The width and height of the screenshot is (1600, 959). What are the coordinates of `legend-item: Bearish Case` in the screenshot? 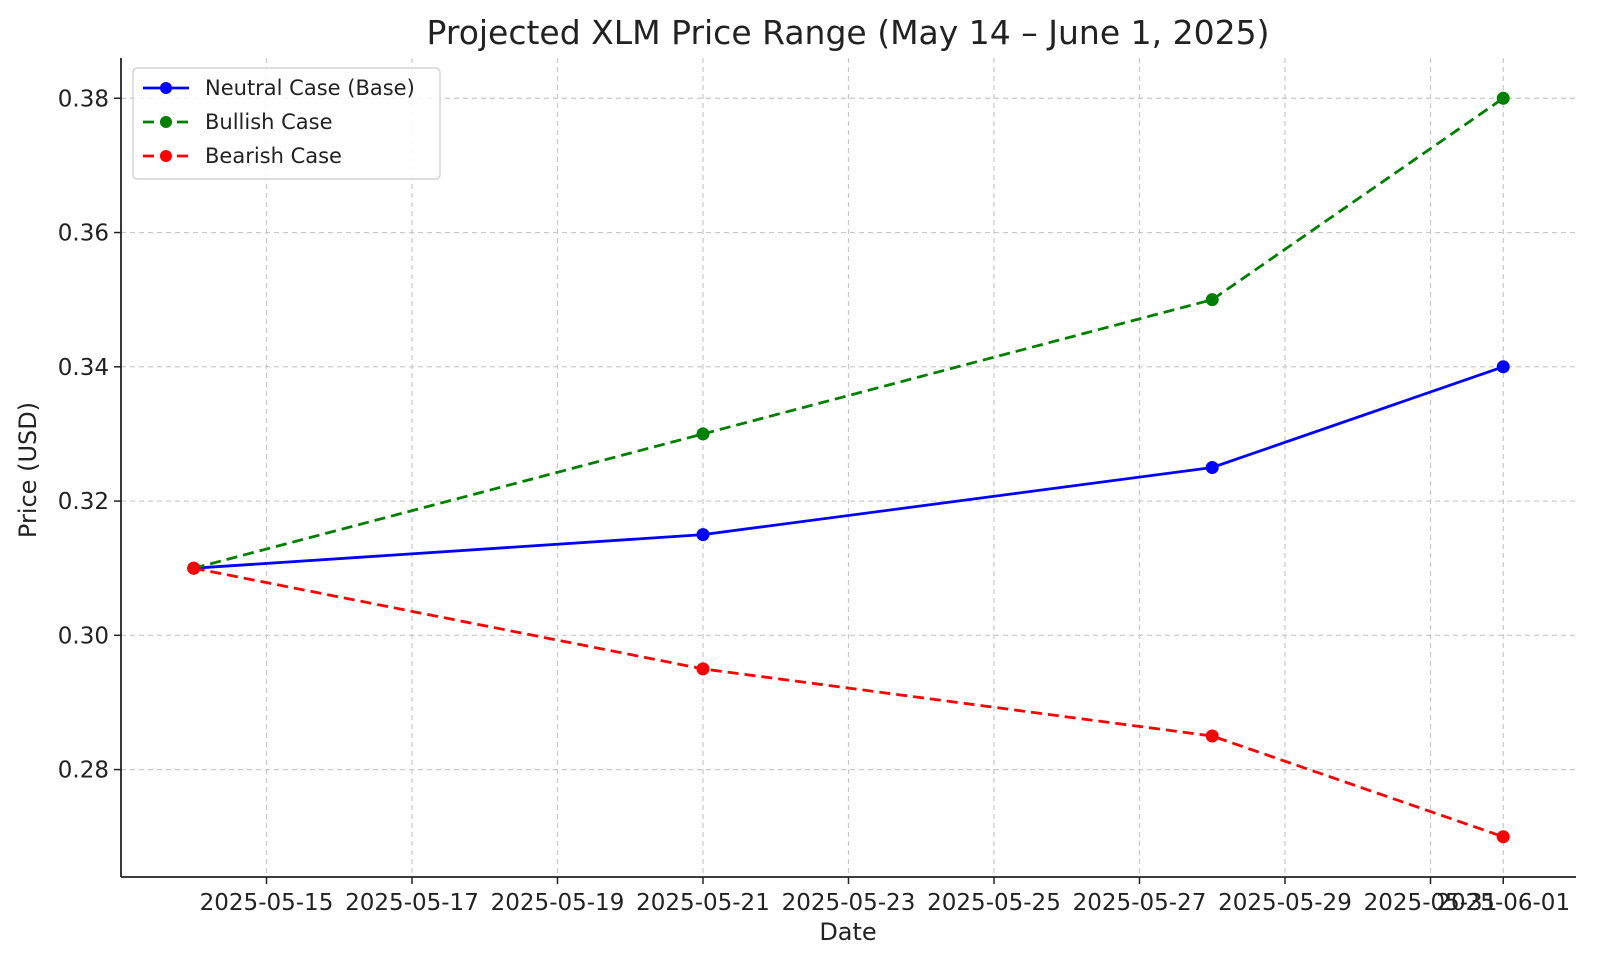 It's located at (242, 156).